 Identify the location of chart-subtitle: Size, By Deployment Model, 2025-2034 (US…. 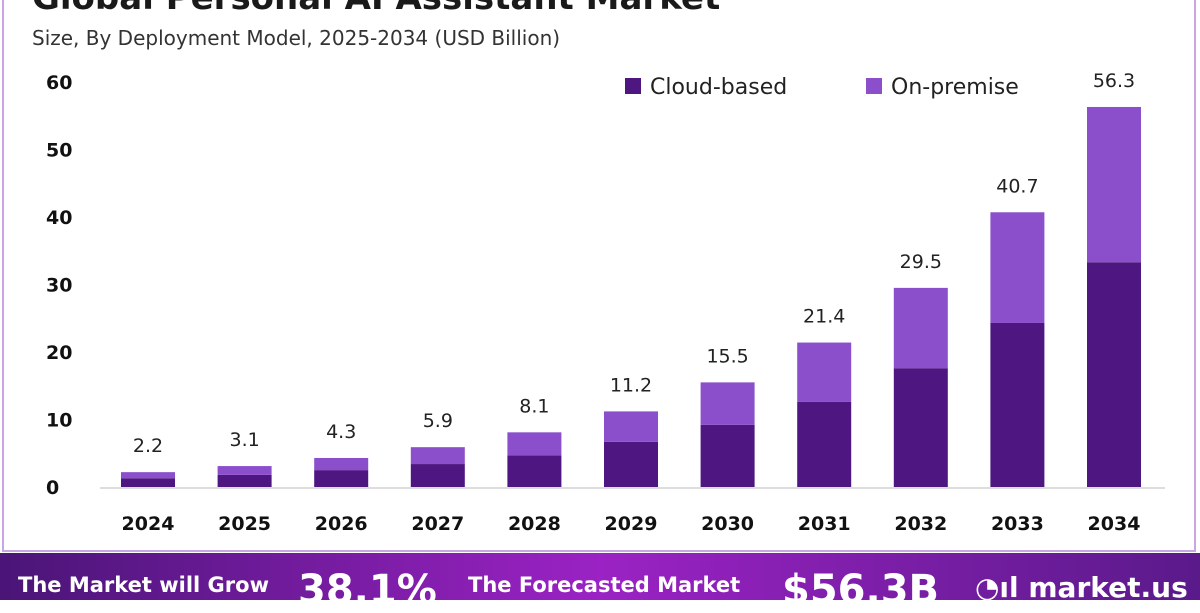
(296, 38).